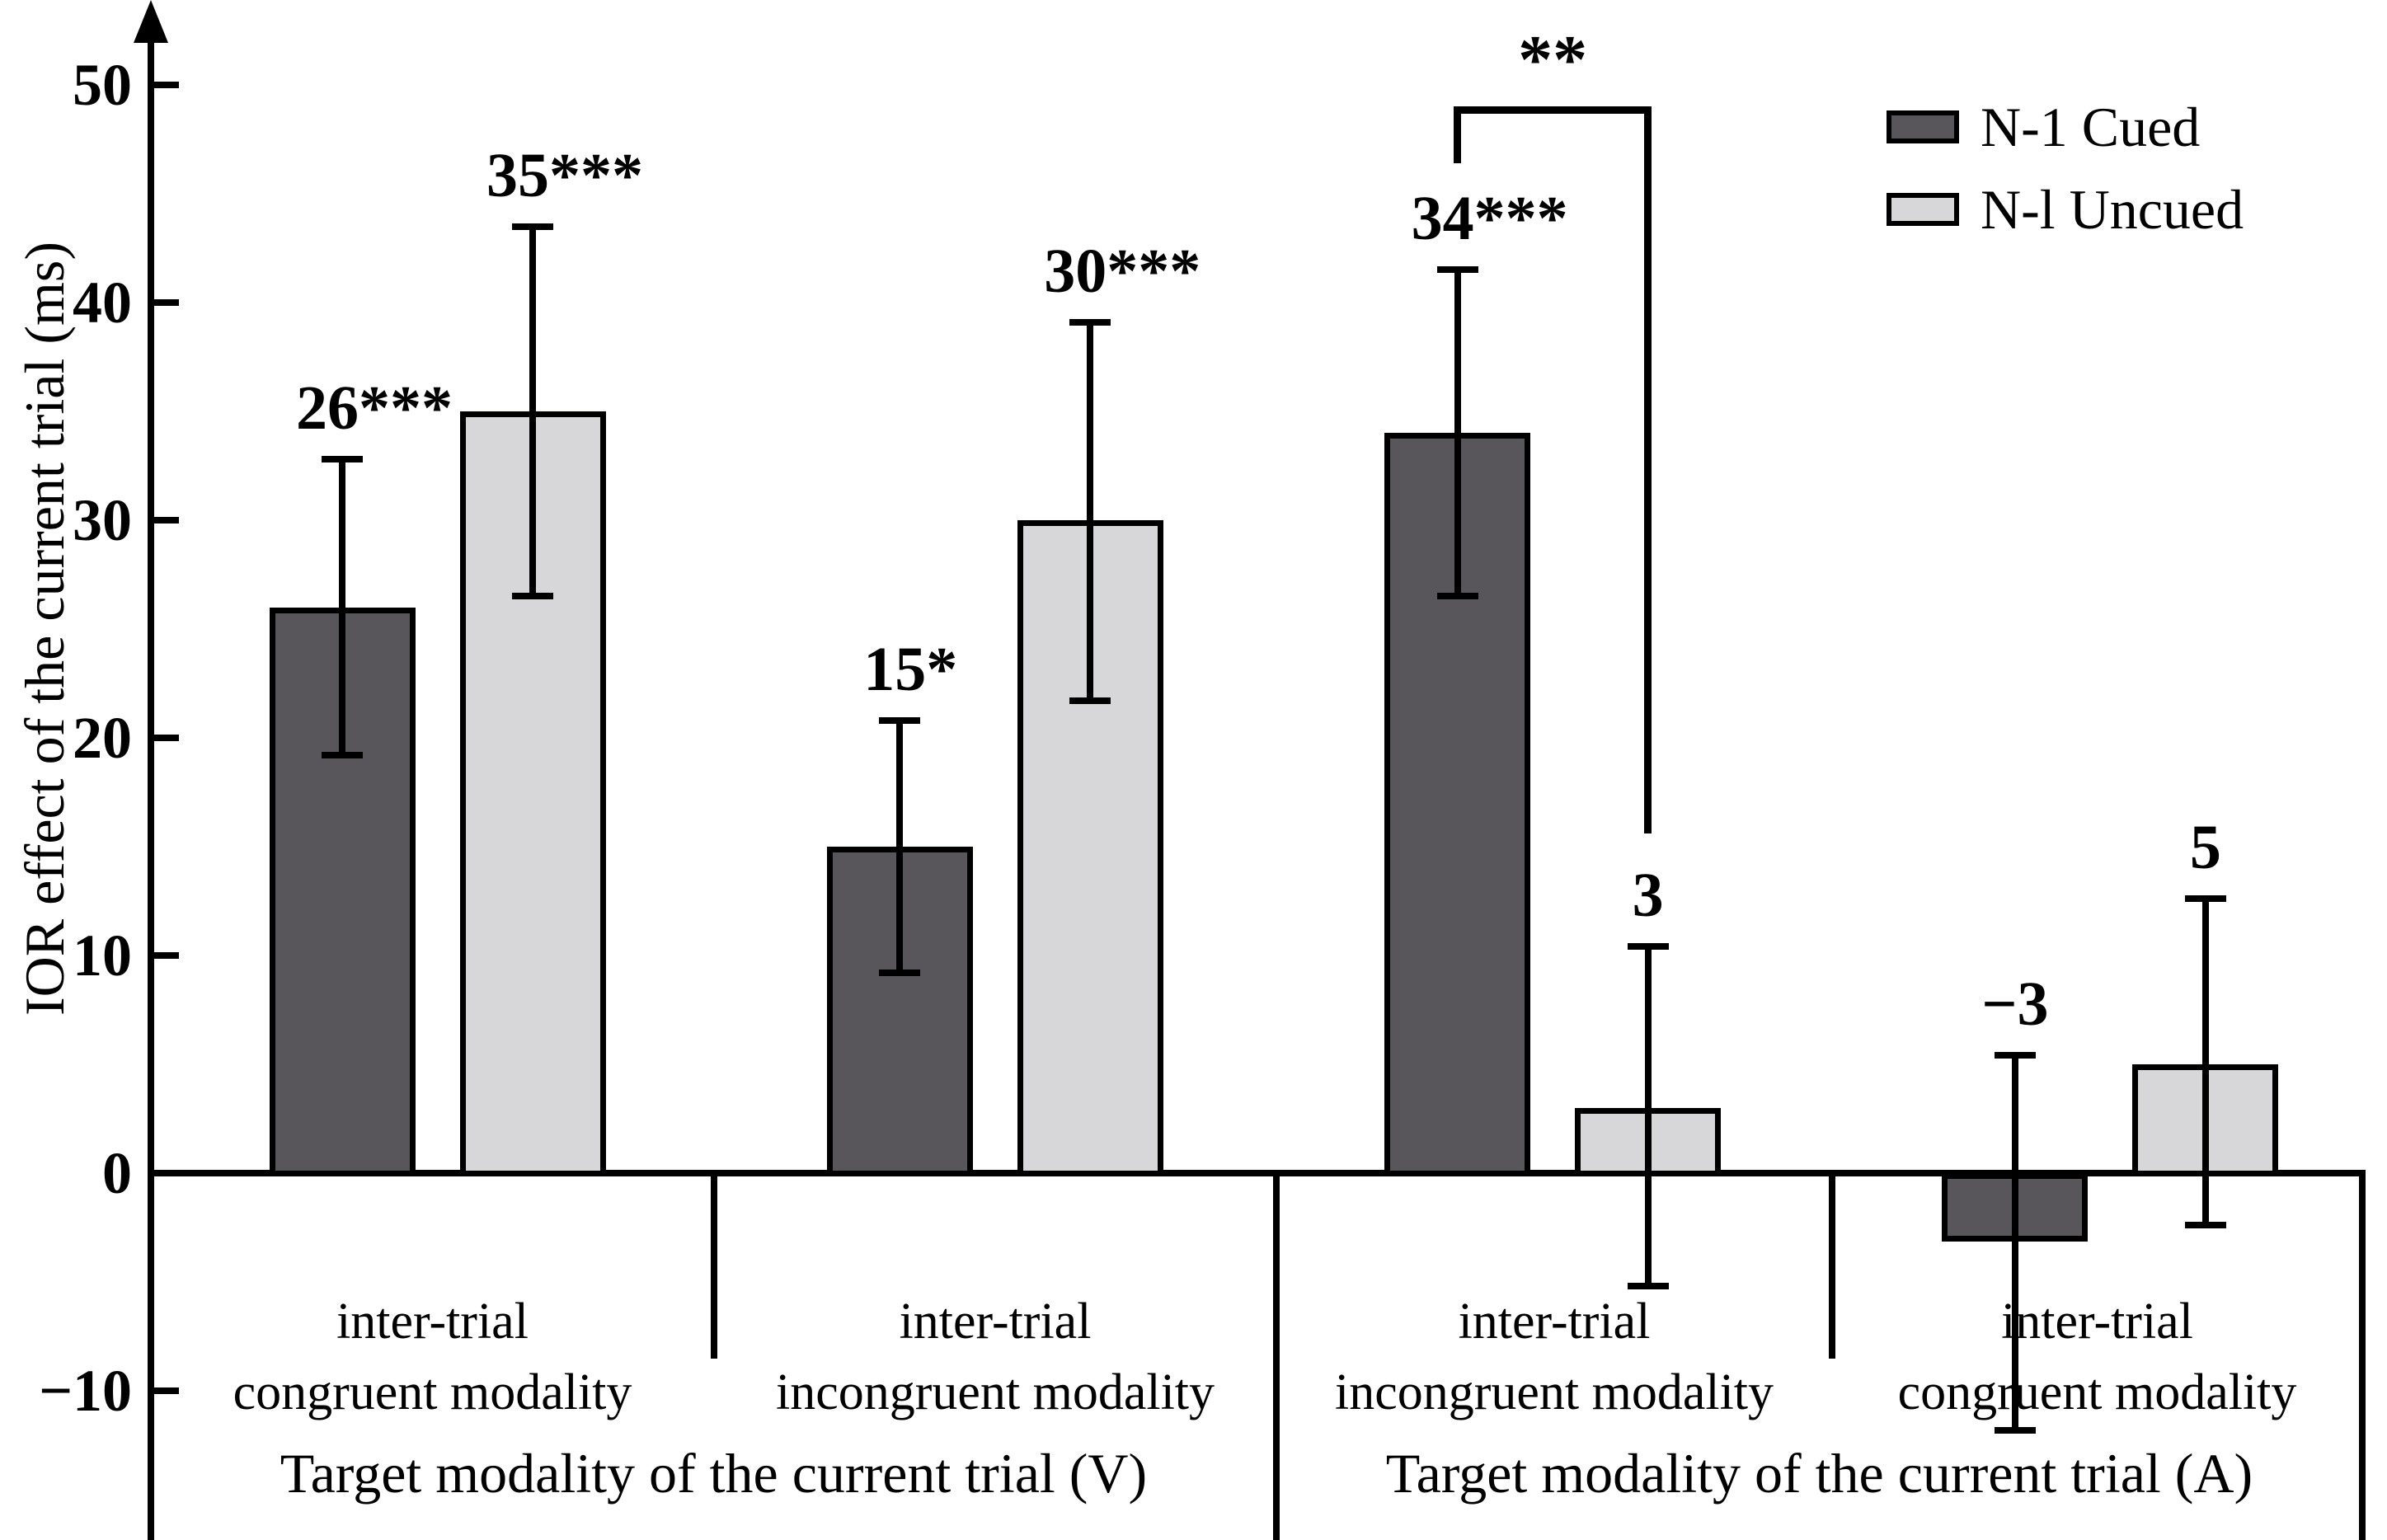 This screenshot has width=2387, height=1540. What do you see at coordinates (2091, 127) in the screenshot?
I see `legend-label-cued: N-1 Cued` at bounding box center [2091, 127].